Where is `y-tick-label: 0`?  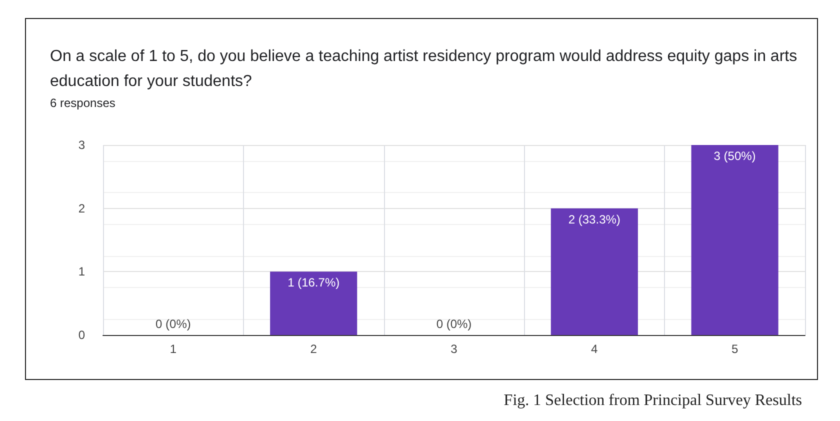
y-tick-label: 0 is located at coordinates (82, 335).